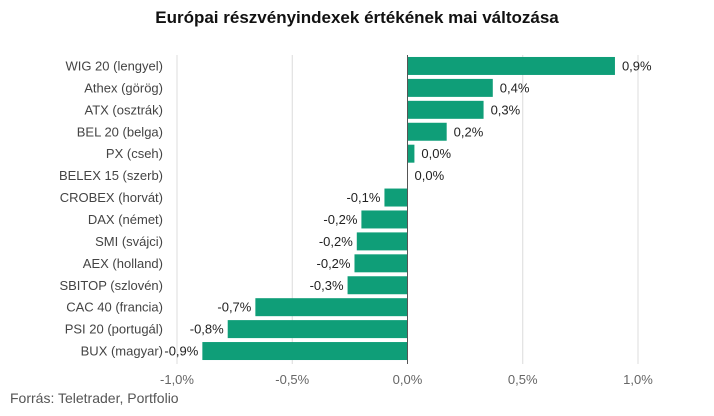 This screenshot has width=714, height=416. What do you see at coordinates (523, 379) in the screenshot?
I see `x-tick-label: 0,5%` at bounding box center [523, 379].